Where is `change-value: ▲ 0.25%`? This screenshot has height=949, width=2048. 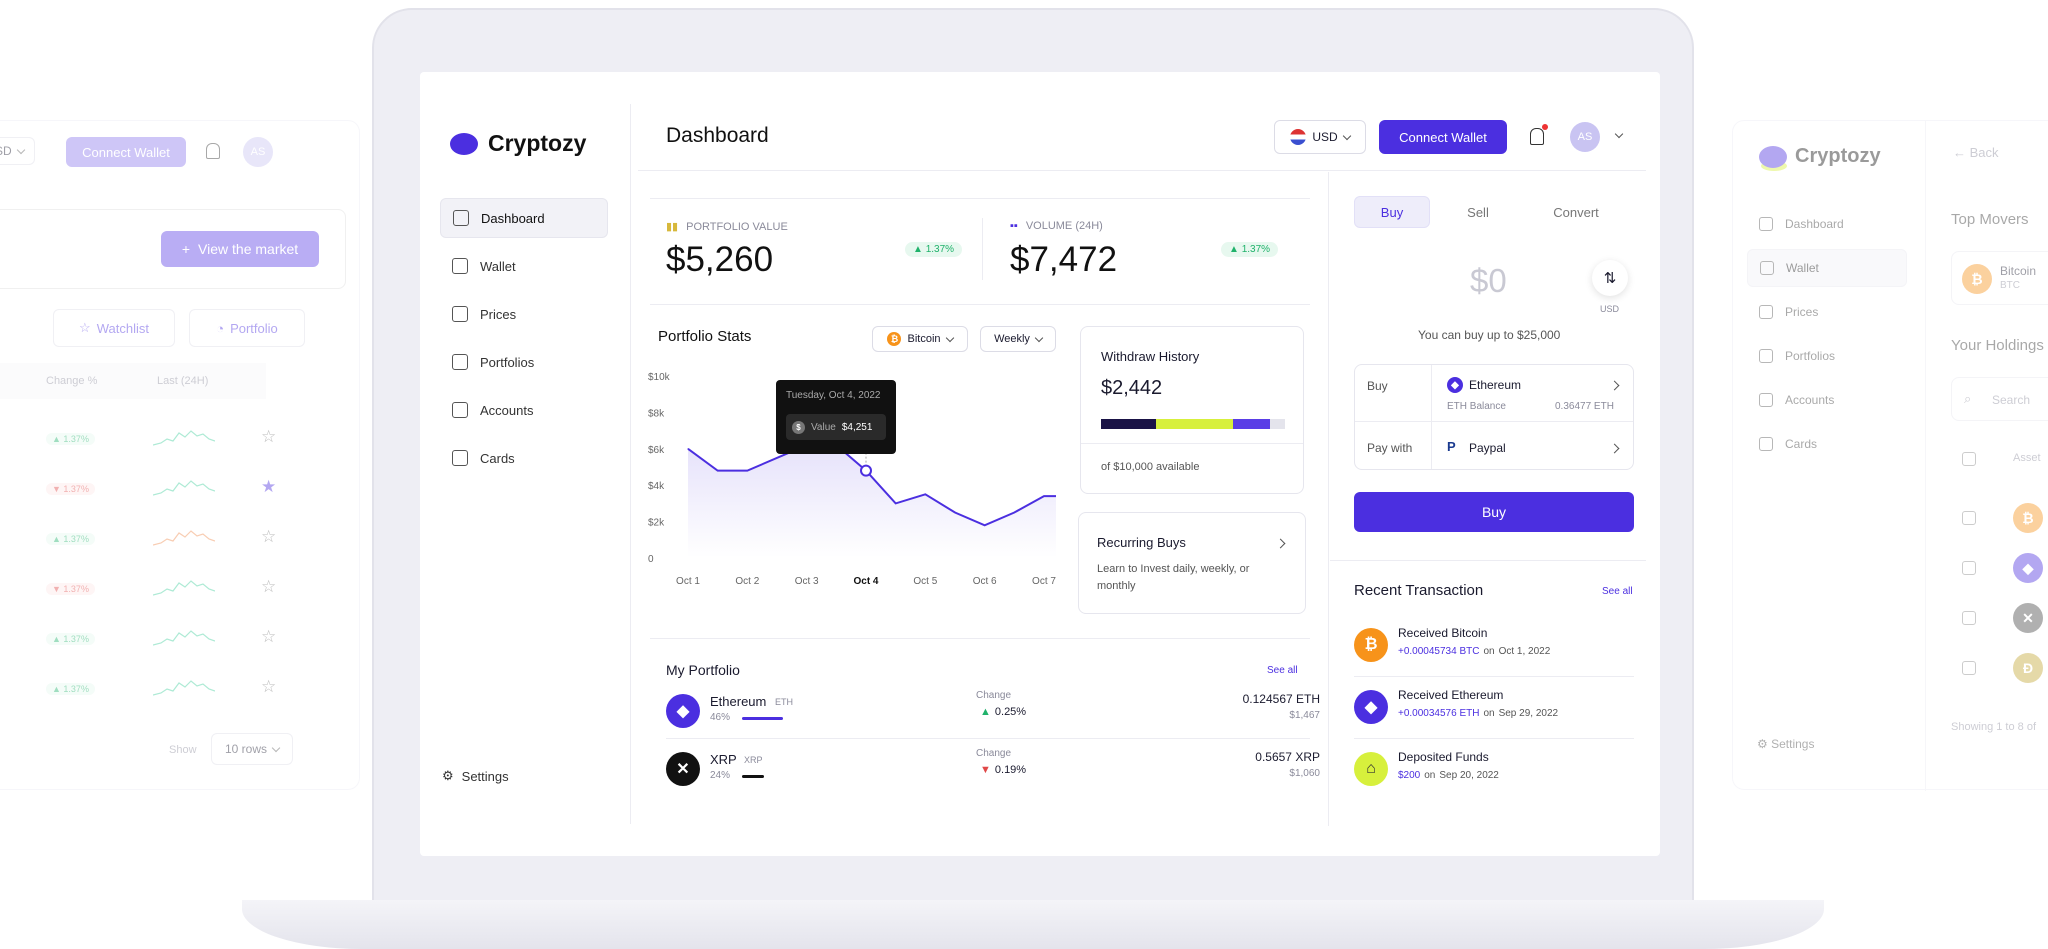
change-value: ▲ 0.25% is located at coordinates (1003, 712).